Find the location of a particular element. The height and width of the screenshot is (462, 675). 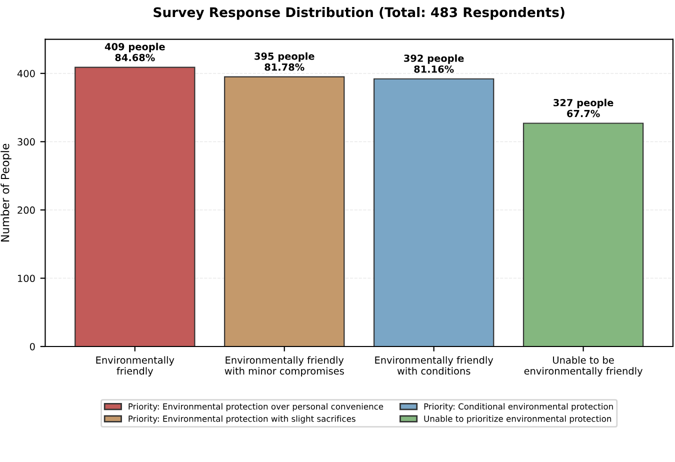

data-label: 409 people 84.68% is located at coordinates (134, 52).